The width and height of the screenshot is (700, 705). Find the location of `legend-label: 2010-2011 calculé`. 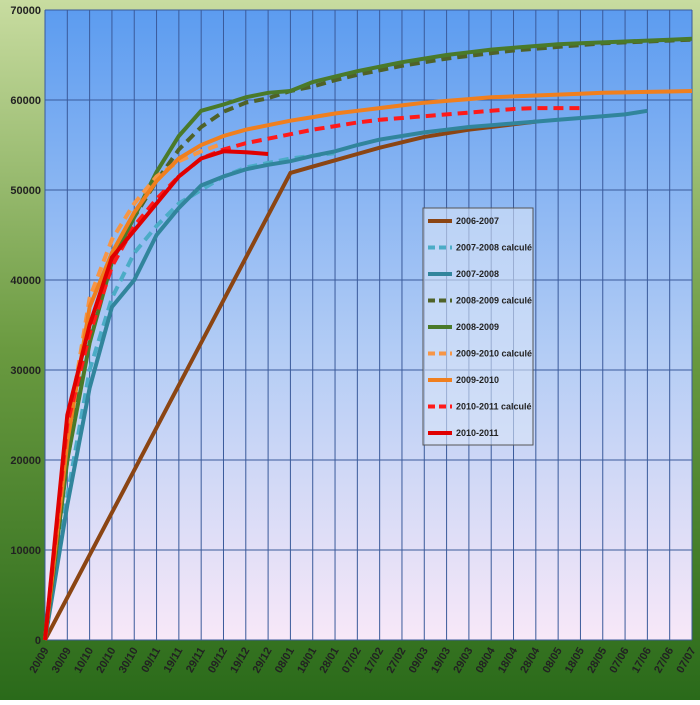

legend-label: 2010-2011 calculé is located at coordinates (494, 407).